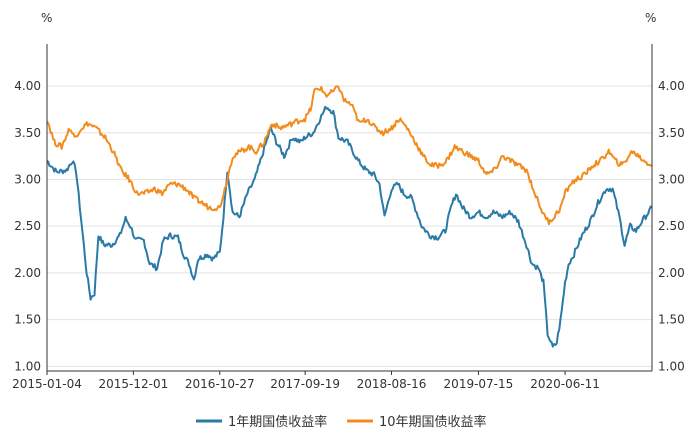 The height and width of the screenshot is (436, 693). I want to click on x-tick-label: 2019-07-15, so click(479, 384).